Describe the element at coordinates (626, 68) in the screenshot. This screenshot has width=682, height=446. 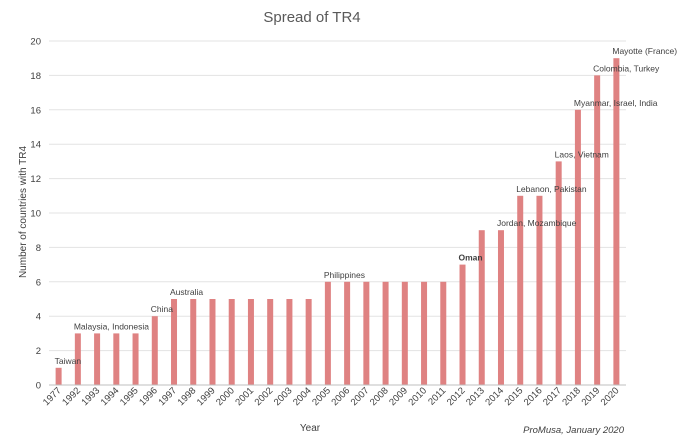
I see `annotation: Colombia, Turkey` at that location.